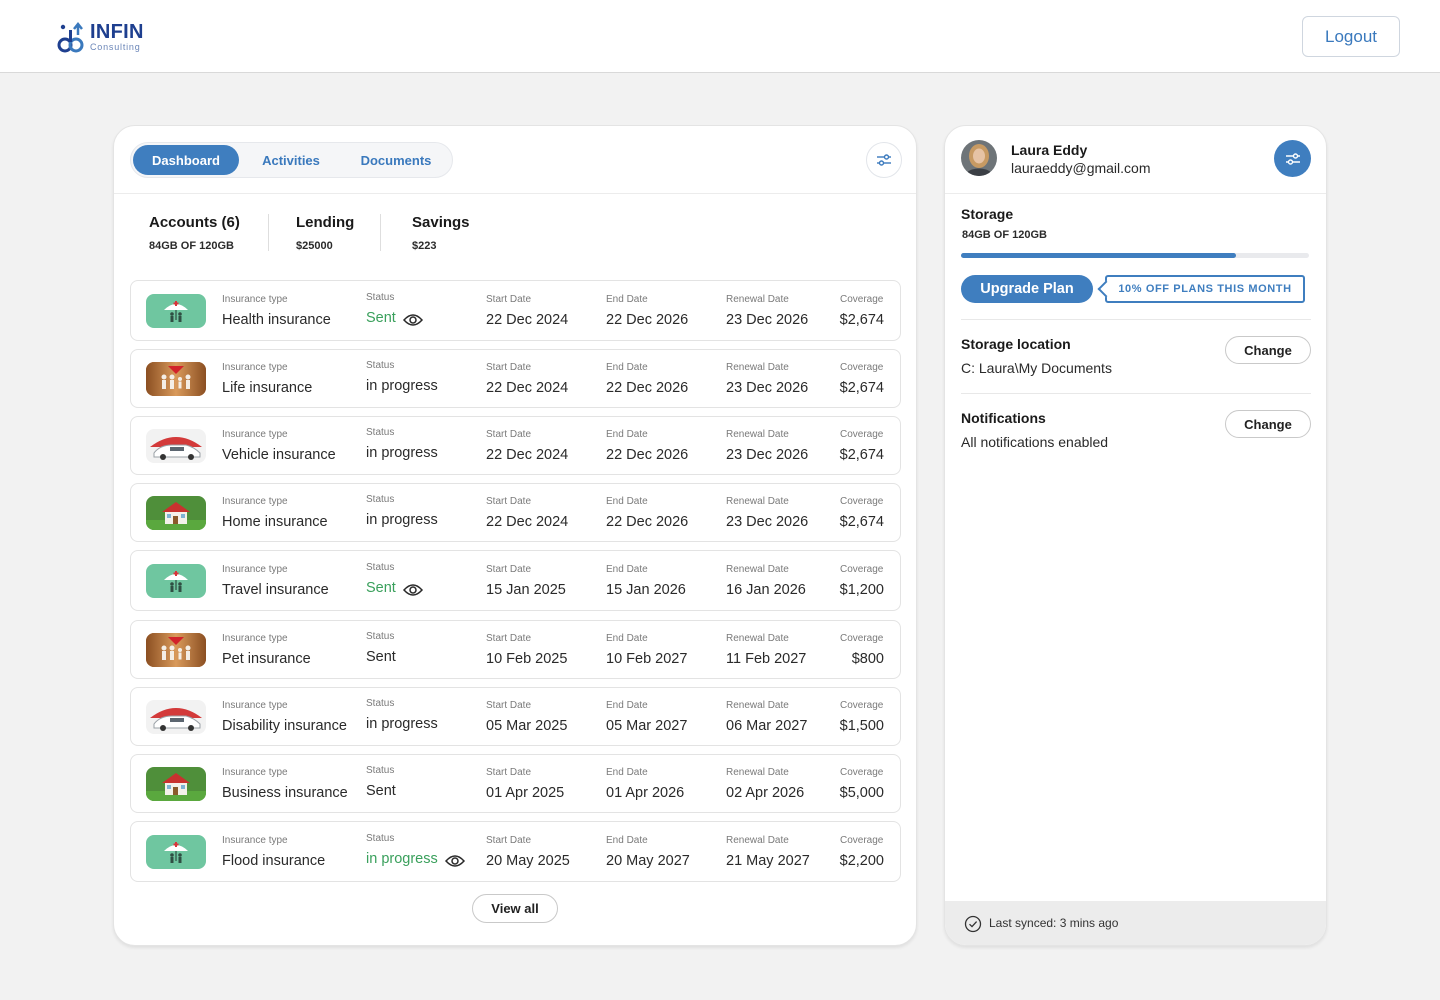 This screenshot has height=1000, width=1440. What do you see at coordinates (186, 160) in the screenshot?
I see `tab-dashboard: Dashboard` at bounding box center [186, 160].